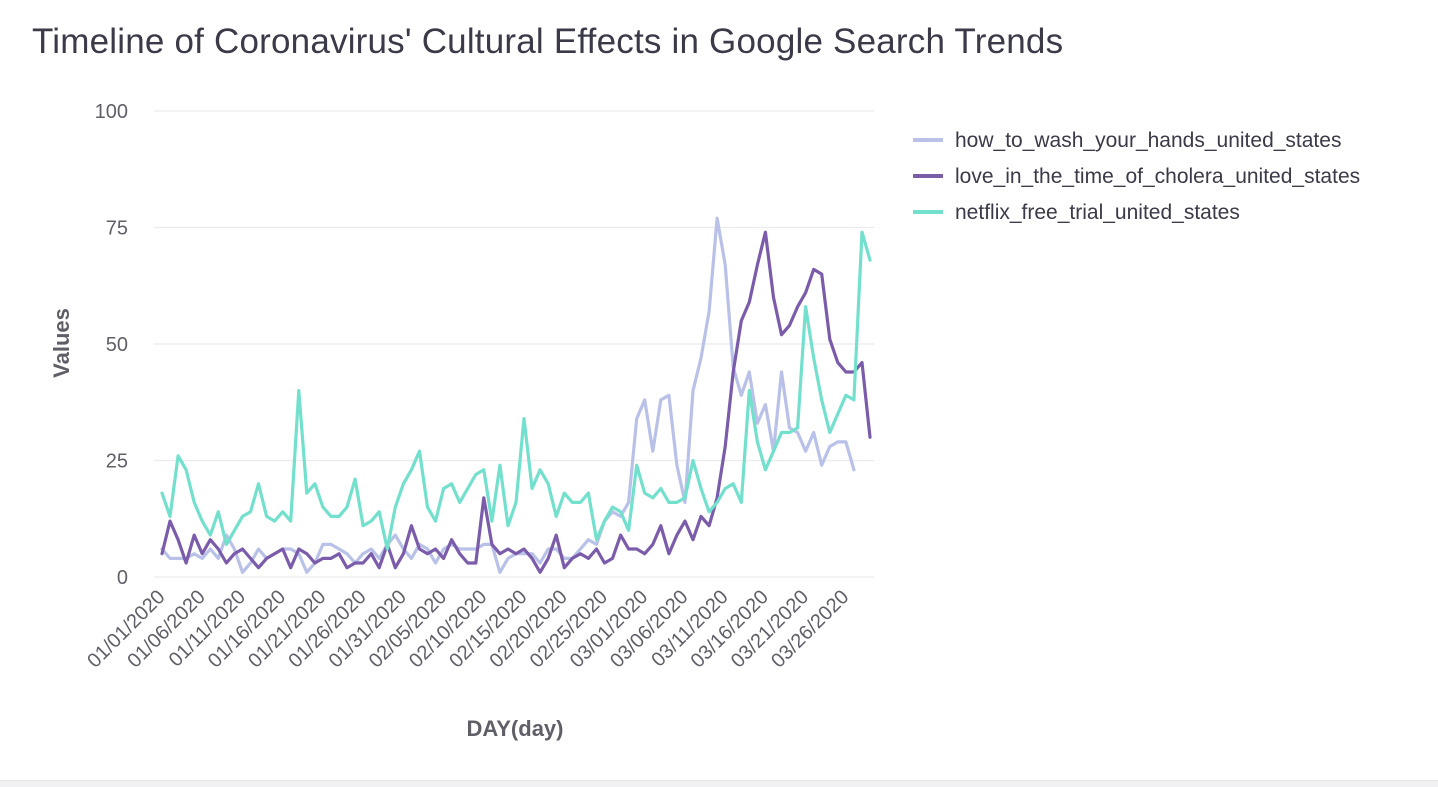 This screenshot has height=787, width=1438. Describe the element at coordinates (61, 343) in the screenshot. I see `y-axis-title: Values` at that location.